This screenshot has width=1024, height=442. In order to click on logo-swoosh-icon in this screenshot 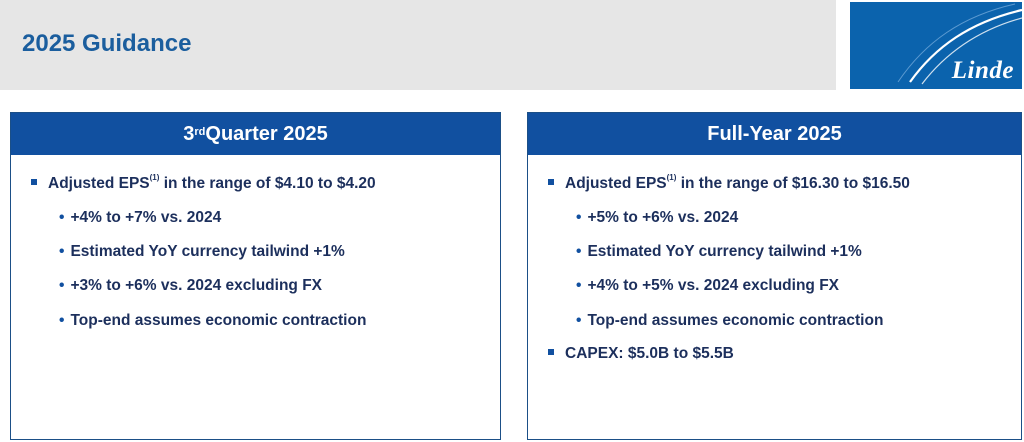, I will do `click(959, 44)`.